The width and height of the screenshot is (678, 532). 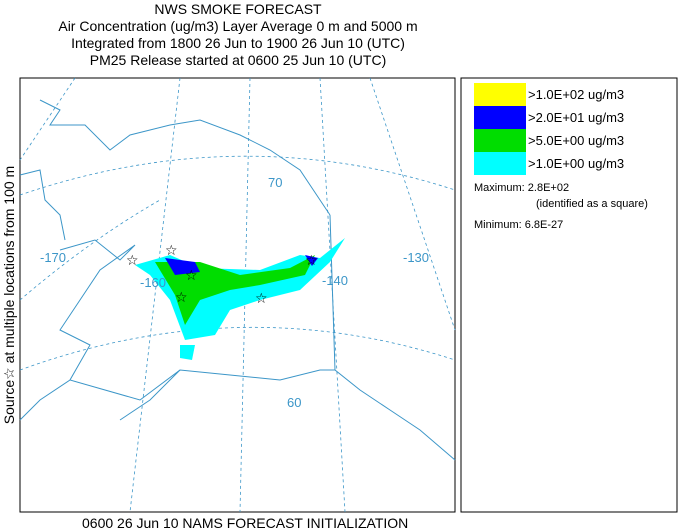 I want to click on border, so click(x=392, y=337).